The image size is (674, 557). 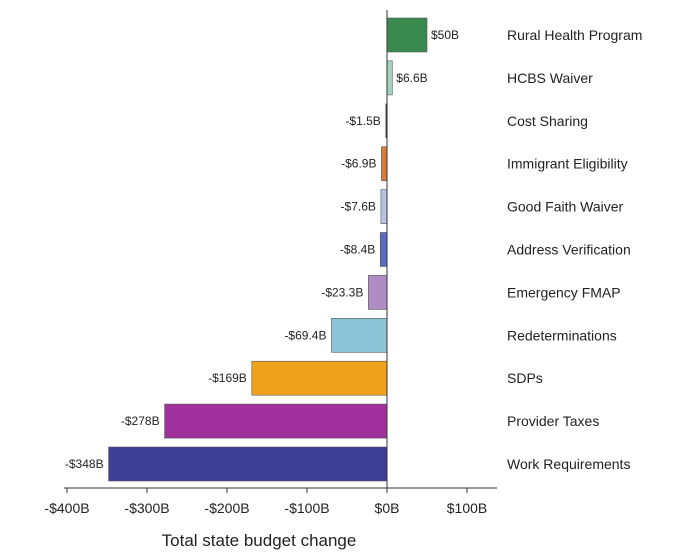 What do you see at coordinates (569, 250) in the screenshot?
I see `category-label-5: Address Verification` at bounding box center [569, 250].